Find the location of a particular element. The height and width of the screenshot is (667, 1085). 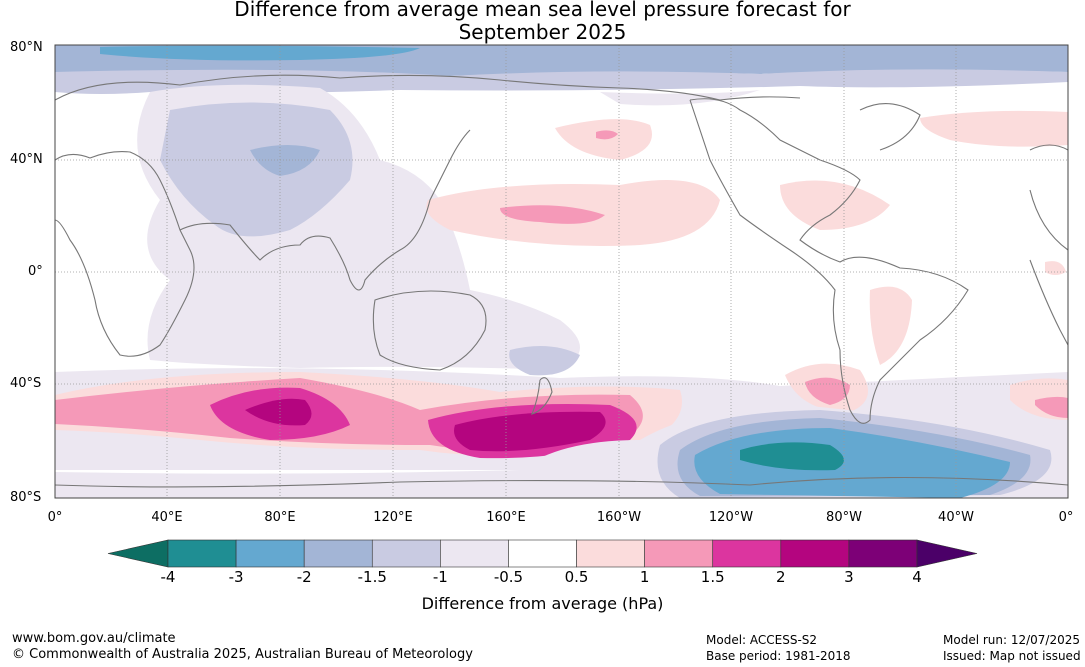

colorbar-tick-label: -2 is located at coordinates (304, 577).